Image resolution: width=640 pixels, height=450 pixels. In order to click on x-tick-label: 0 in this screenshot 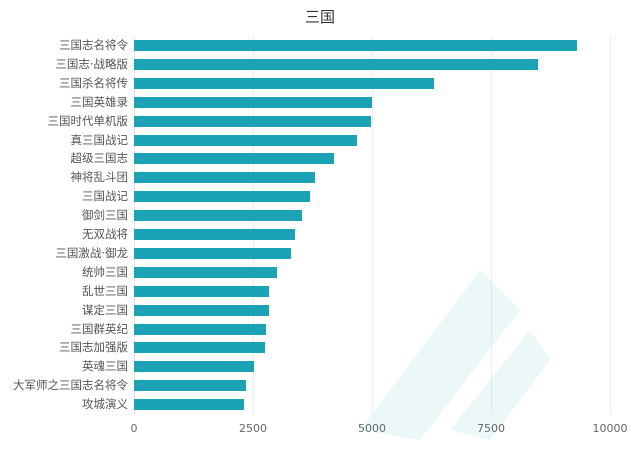, I will do `click(134, 428)`.